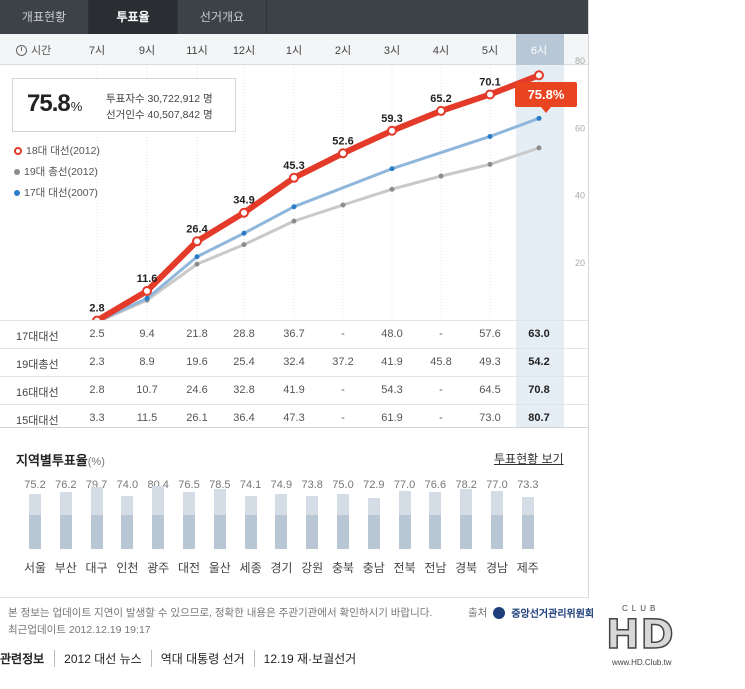 This screenshot has width=745, height=689. Describe the element at coordinates (294, 362) in the screenshot. I see `table-cell: 32.4` at that location.